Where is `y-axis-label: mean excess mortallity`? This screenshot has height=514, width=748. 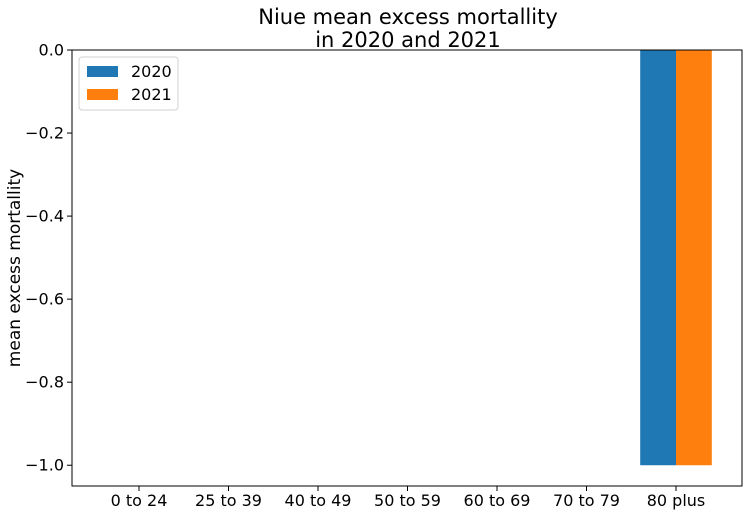 y-axis-label: mean excess mortallity is located at coordinates (15, 268).